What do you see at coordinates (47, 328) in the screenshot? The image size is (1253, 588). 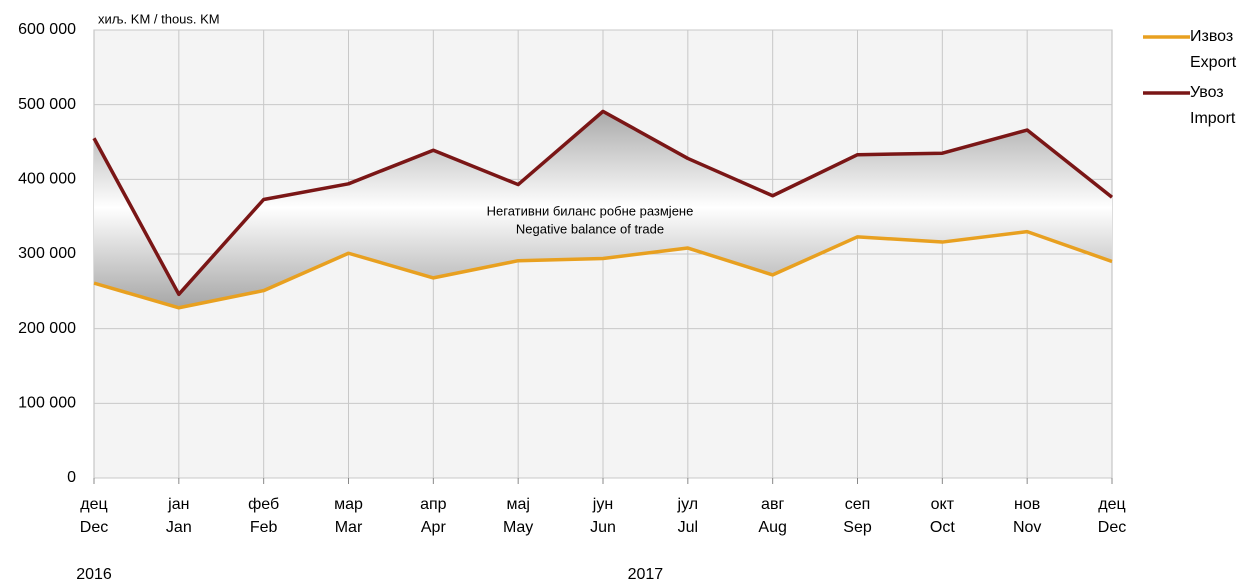 I see `y-tick-label: 200 000` at bounding box center [47, 328].